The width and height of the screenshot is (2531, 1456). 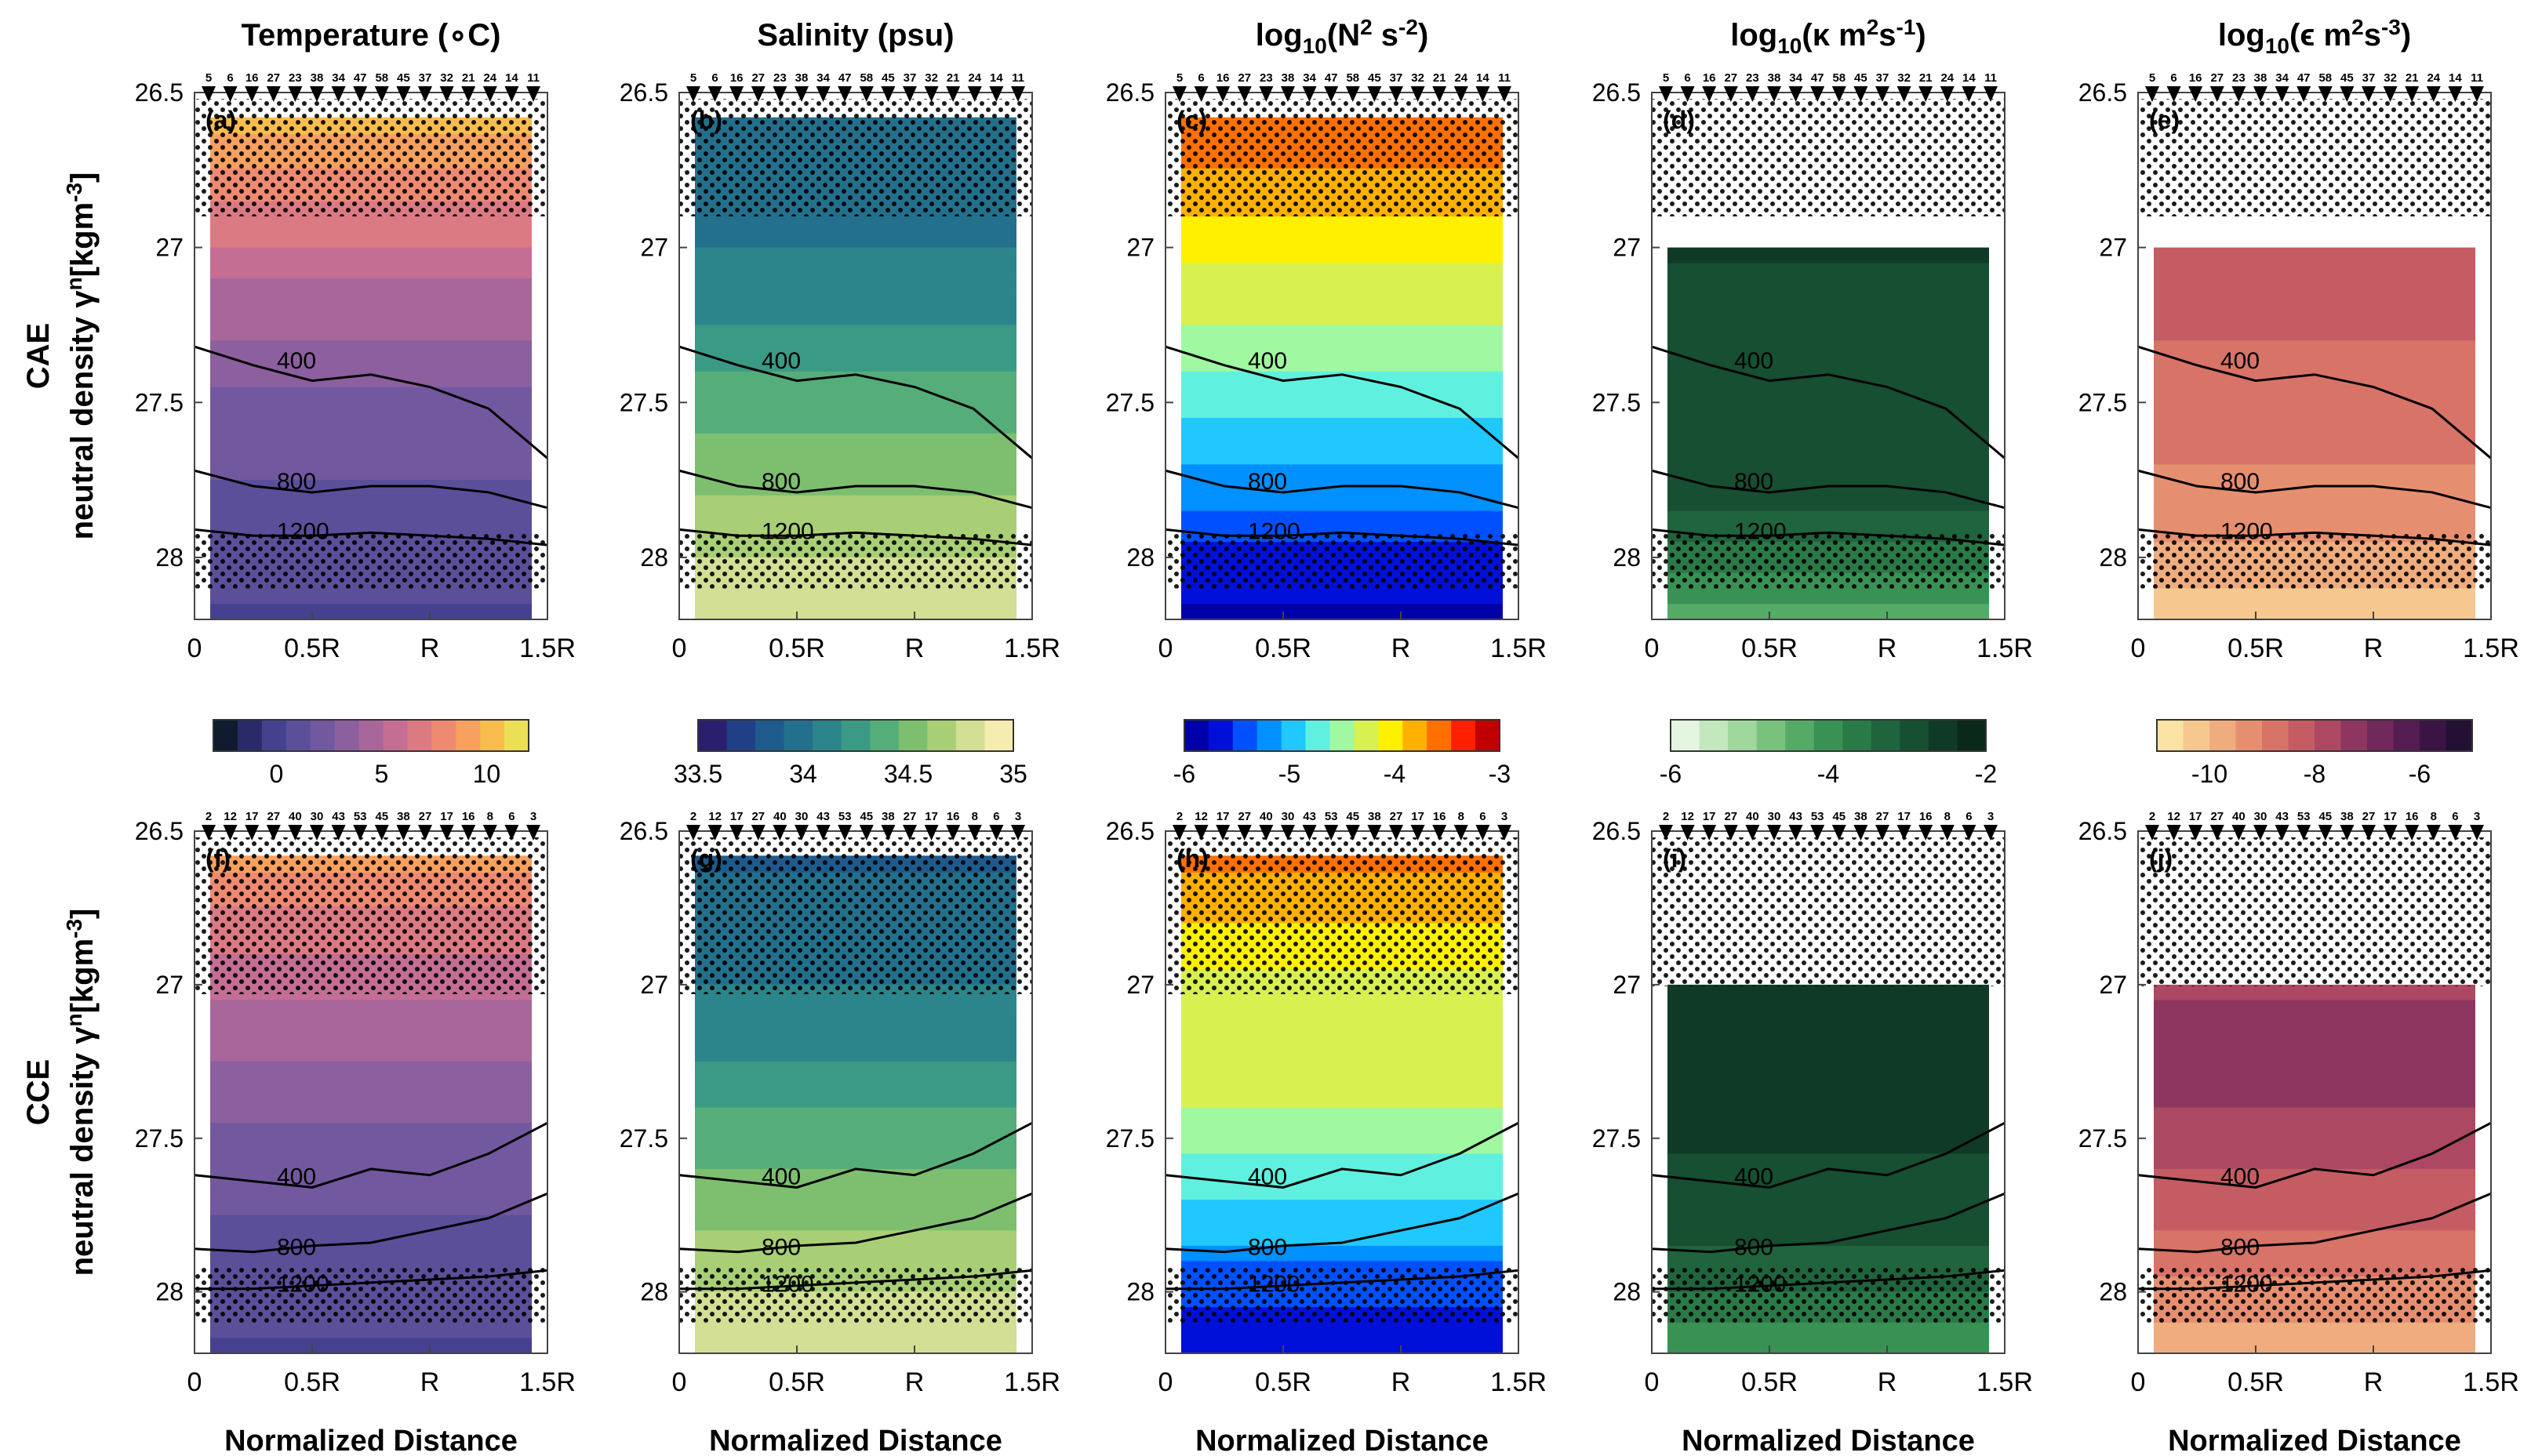 What do you see at coordinates (823, 78) in the screenshot?
I see `station-count: 34` at bounding box center [823, 78].